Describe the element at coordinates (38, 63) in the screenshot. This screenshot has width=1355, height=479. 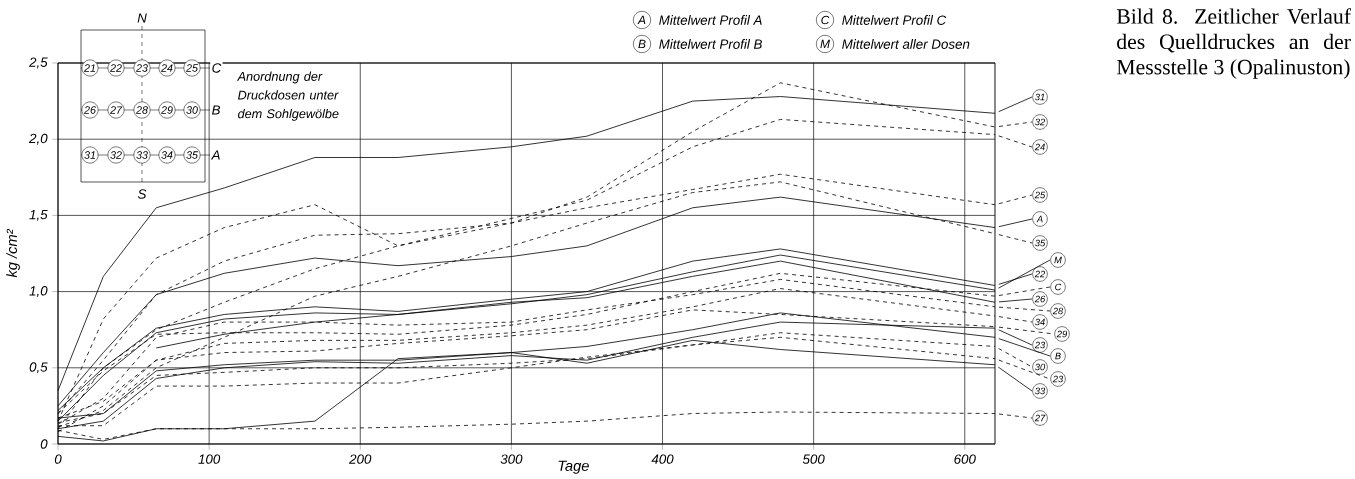
I see `y-tick-label: 2,5` at that location.